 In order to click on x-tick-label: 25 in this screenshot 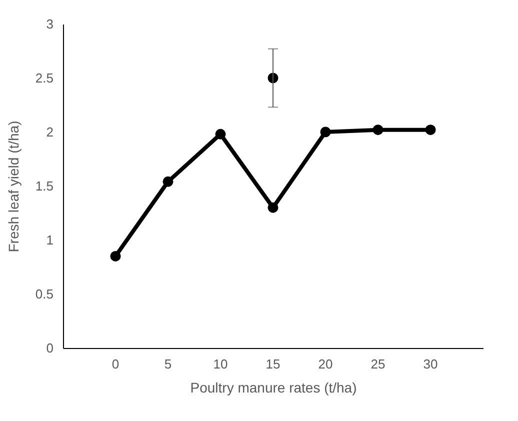, I will do `click(378, 364)`.